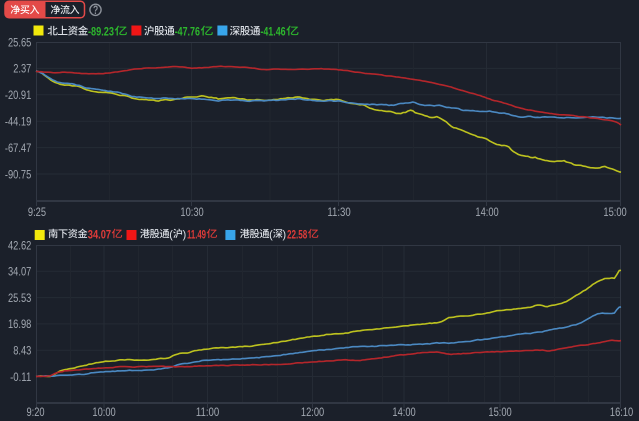 This screenshot has height=421, width=639. What do you see at coordinates (36, 412) in the screenshot?
I see `svg-text: 9:20` at bounding box center [36, 412].